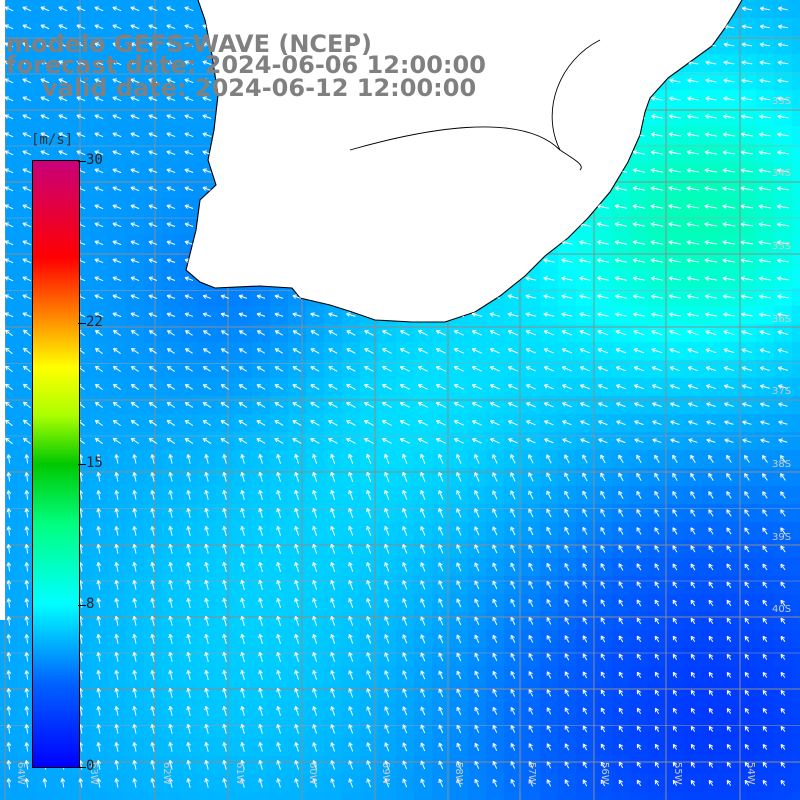 This screenshot has width=800, height=800. I want to click on lat-label: 39S, so click(781, 537).